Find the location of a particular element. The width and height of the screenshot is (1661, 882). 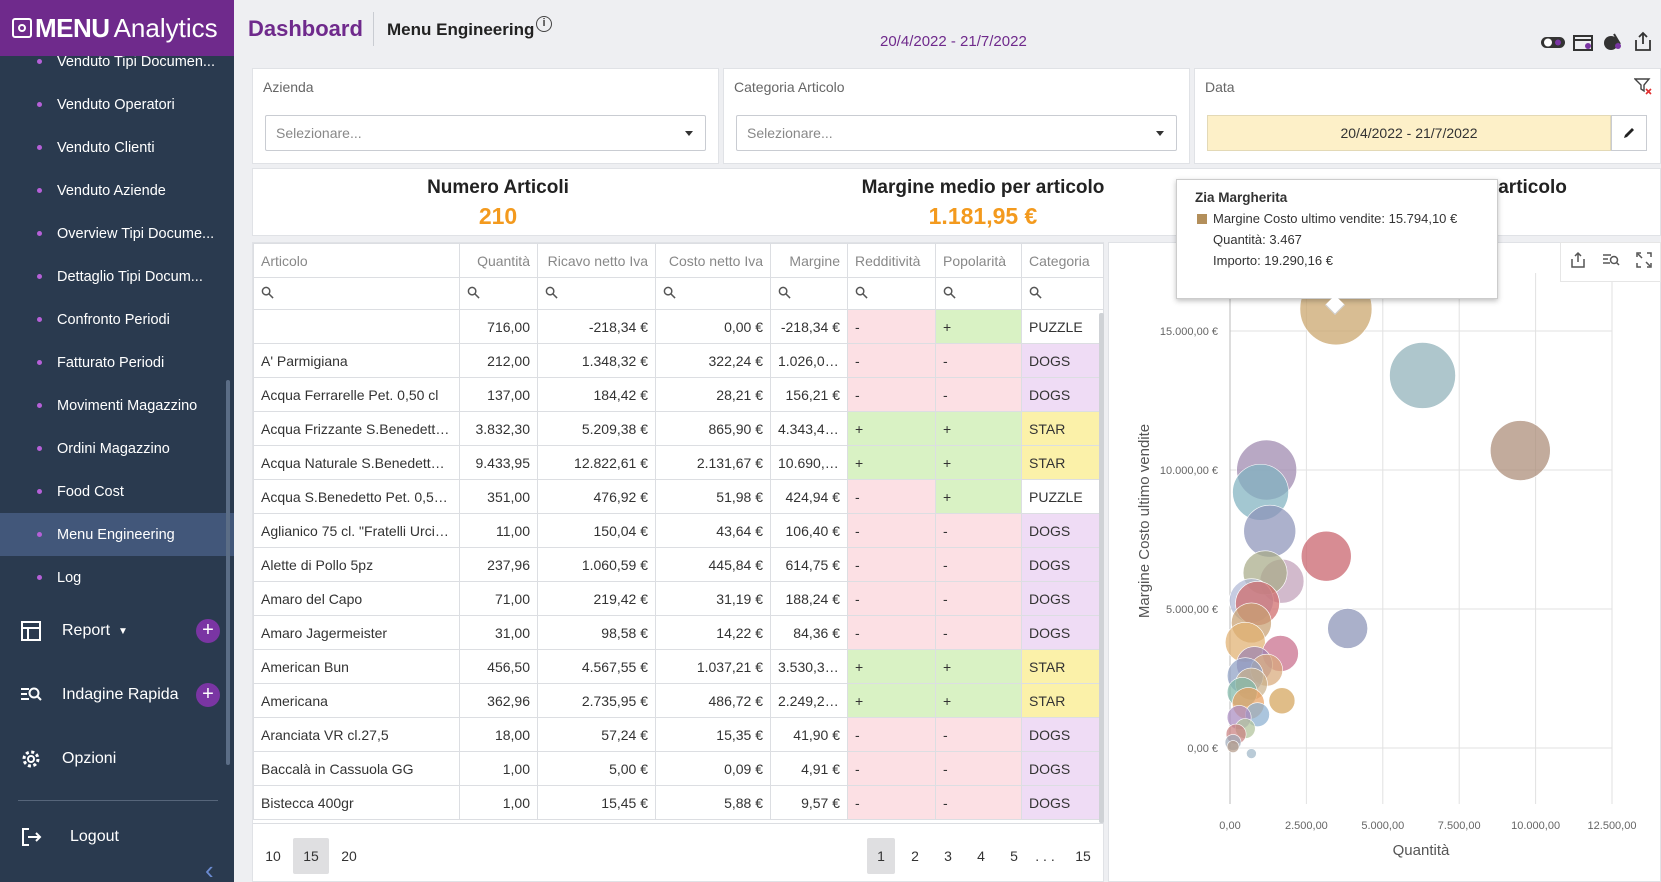

collapse-sidebar-icon: ‹ is located at coordinates (209, 868).